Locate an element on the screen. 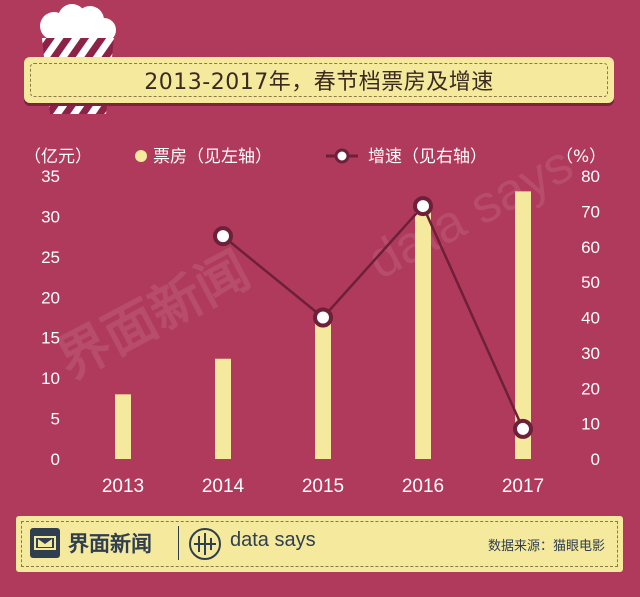 The height and width of the screenshot is (597, 640). legend-bar-swatch is located at coordinates (141, 156).